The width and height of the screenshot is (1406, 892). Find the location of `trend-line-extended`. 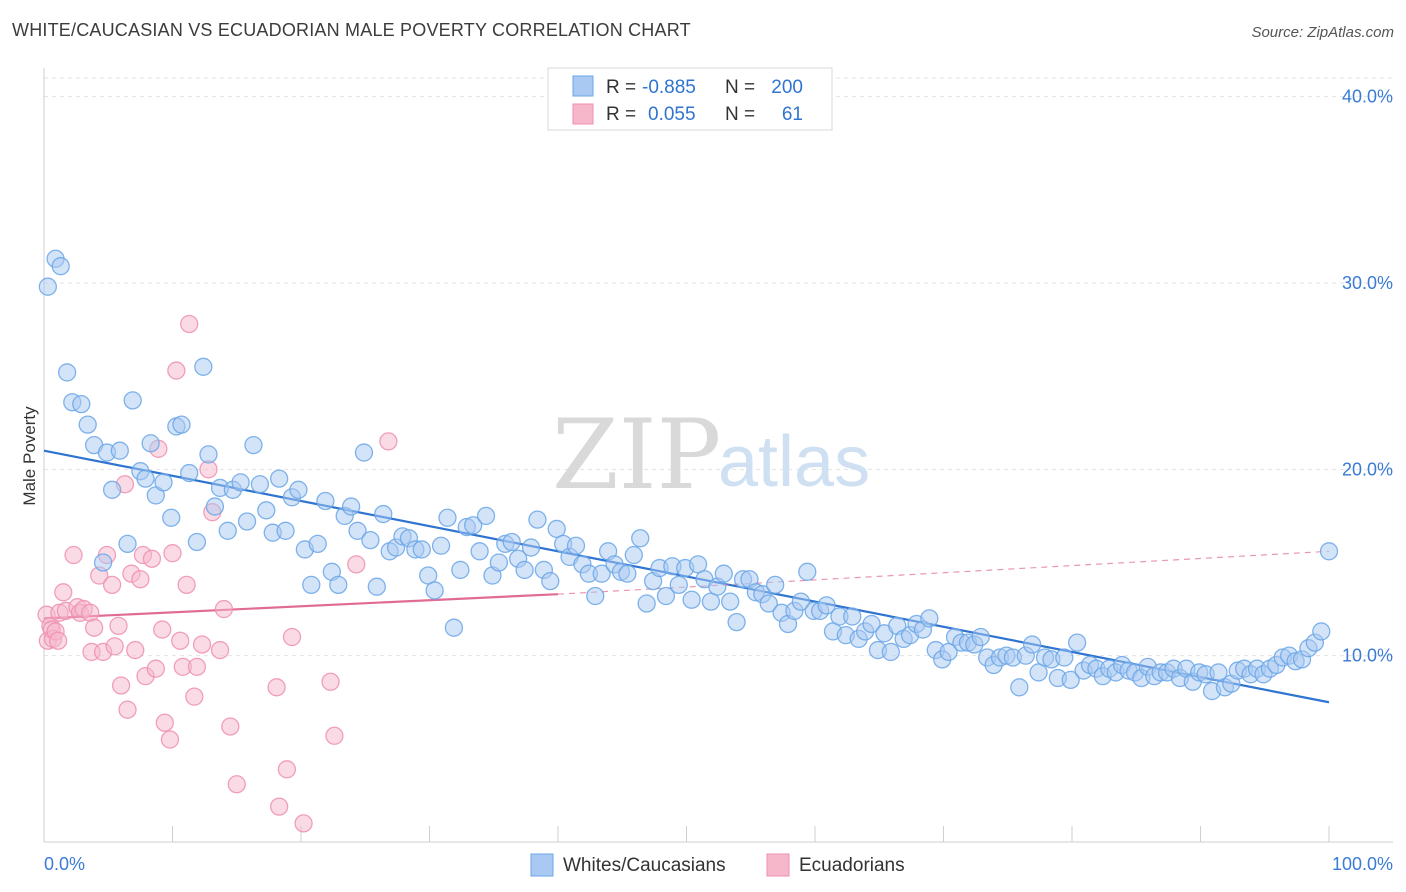

trend-line-extended is located at coordinates (943, 572).